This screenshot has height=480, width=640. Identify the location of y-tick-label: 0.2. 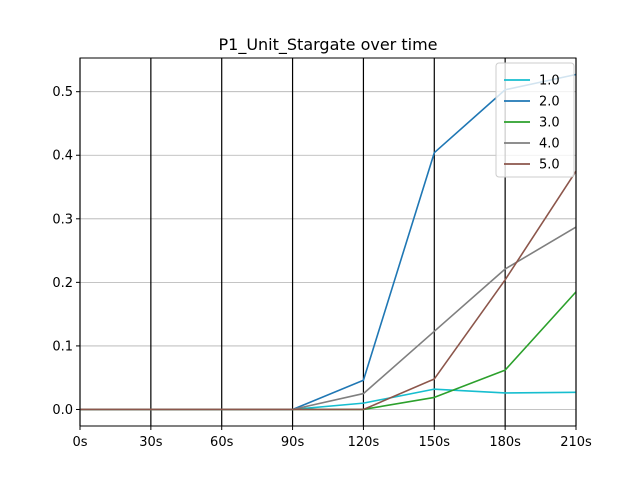
(62, 283).